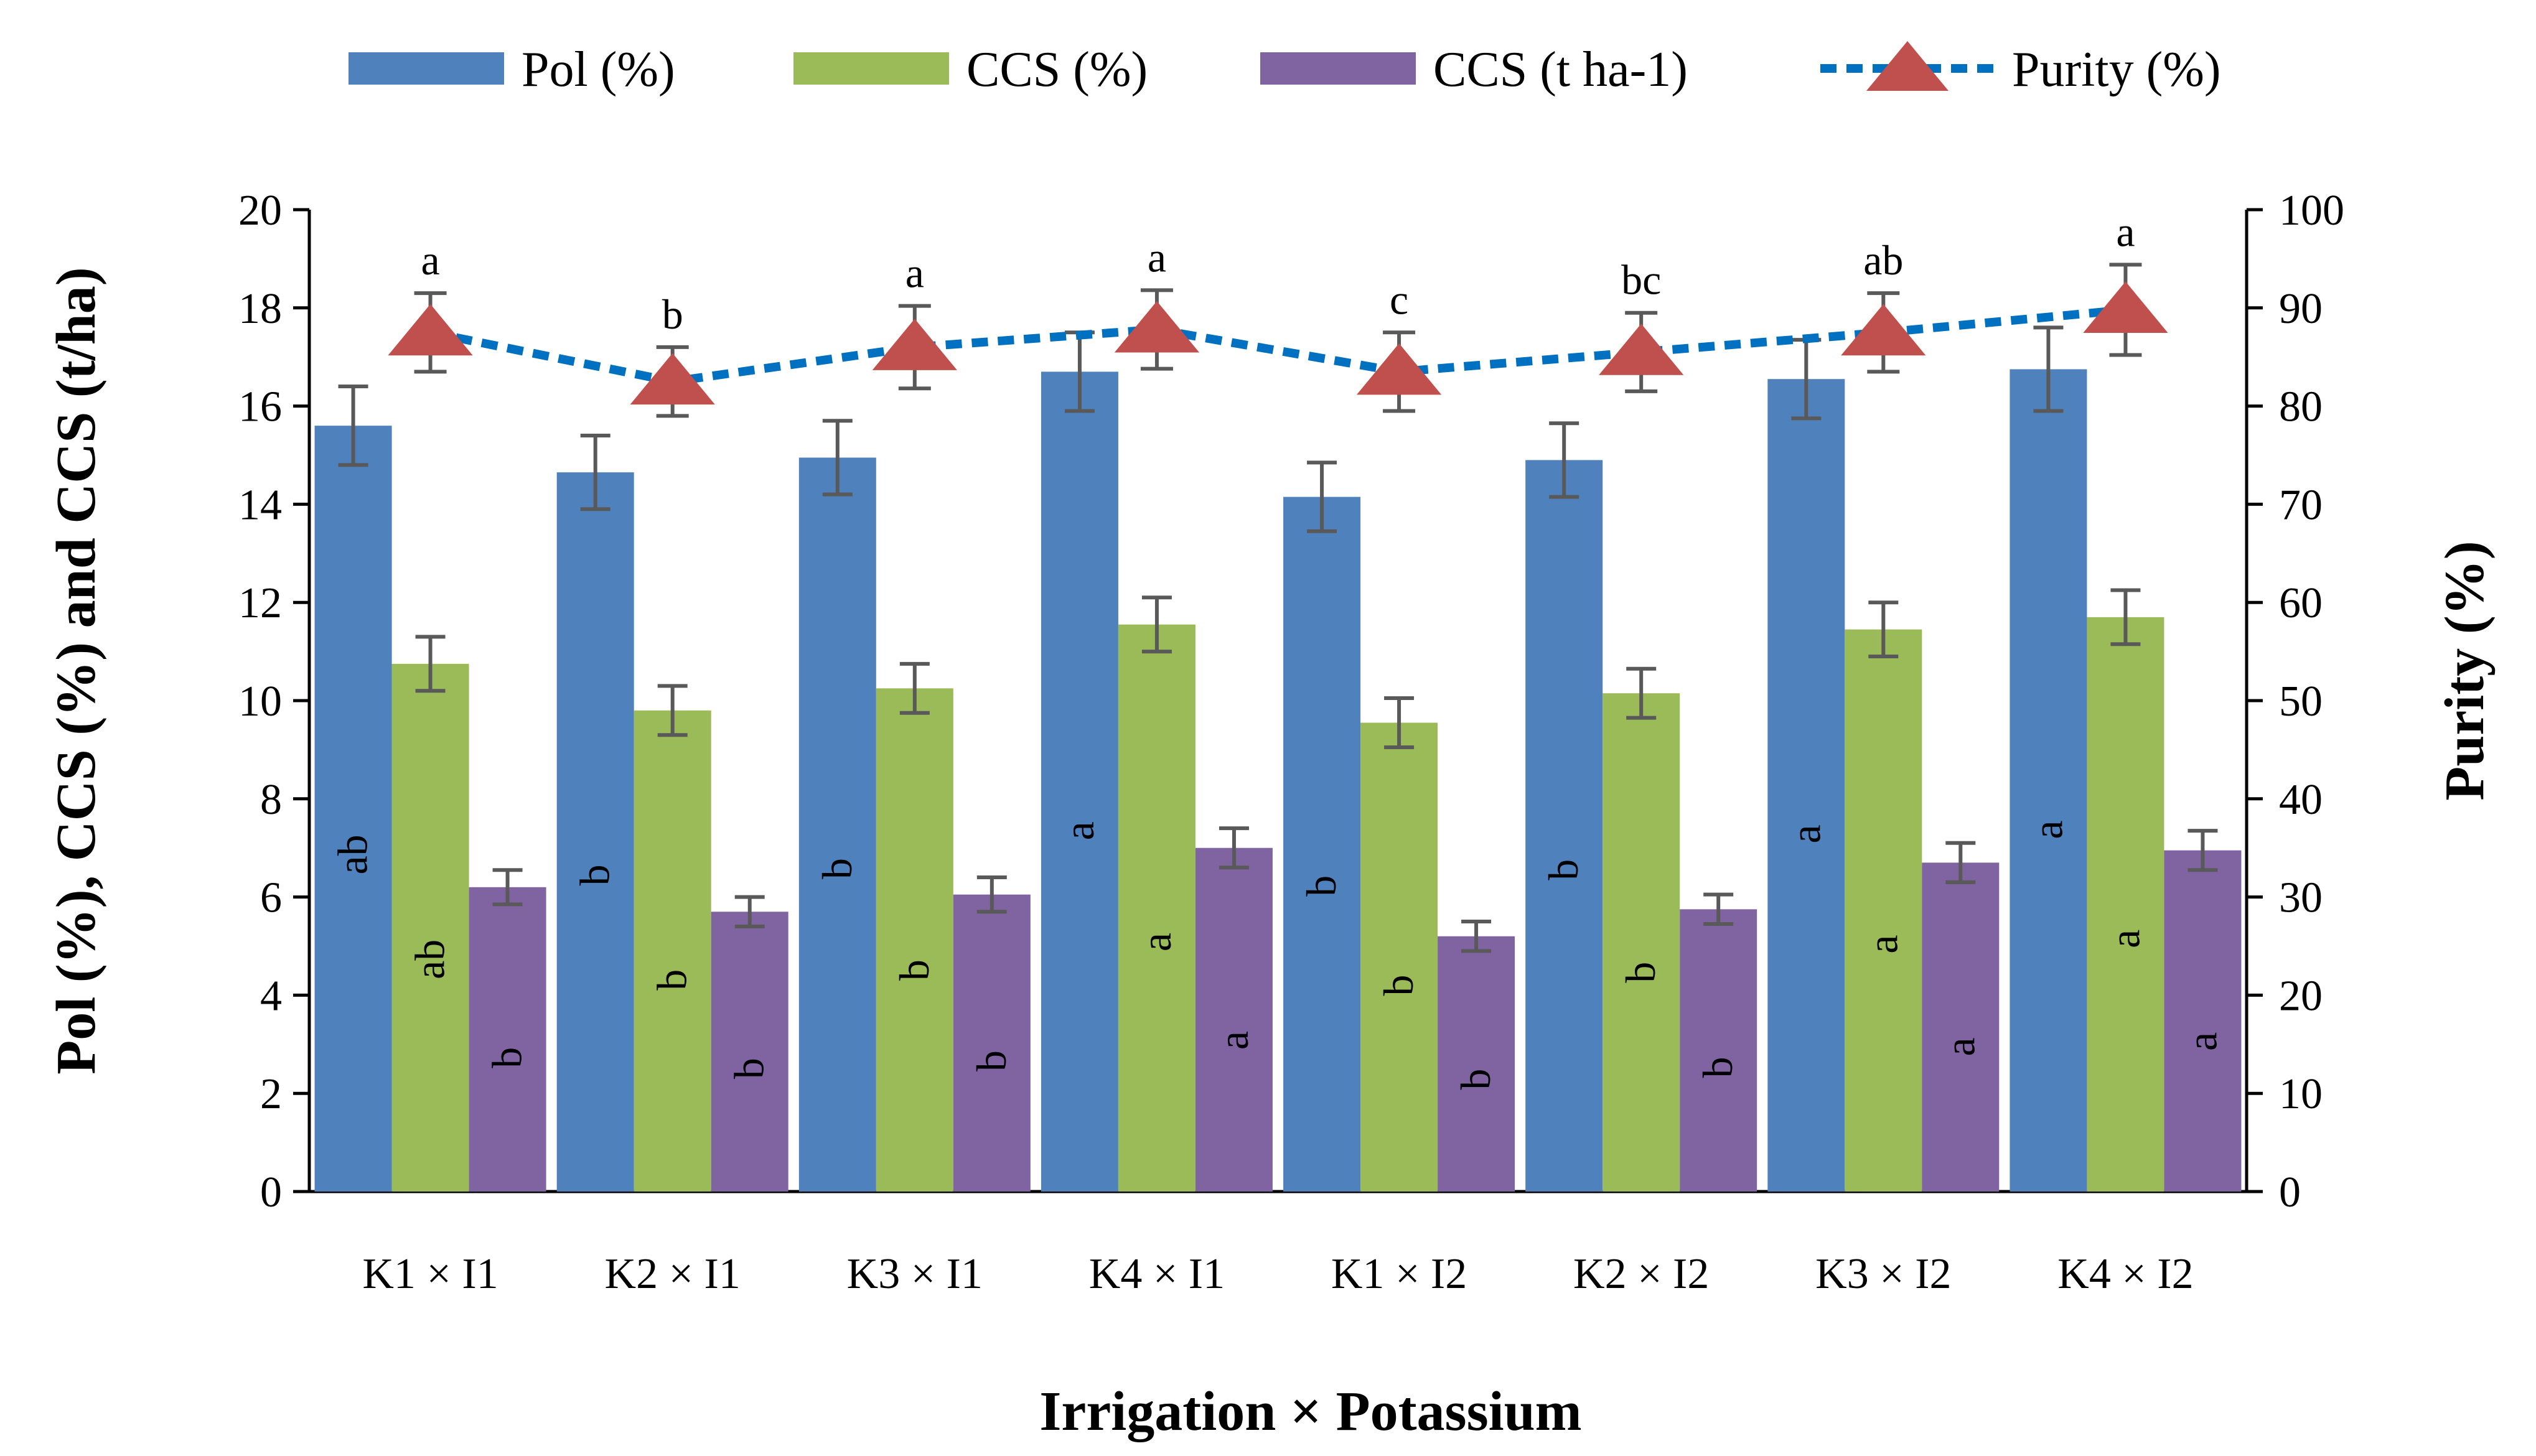  I want to click on y-tick-label: 8, so click(271, 800).